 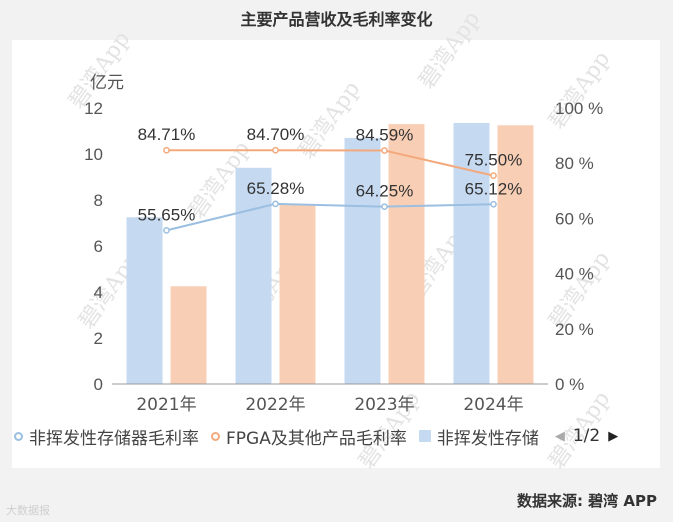 What do you see at coordinates (336, 19) in the screenshot?
I see `chart-title: 主要产品营收及毛利率变化` at bounding box center [336, 19].